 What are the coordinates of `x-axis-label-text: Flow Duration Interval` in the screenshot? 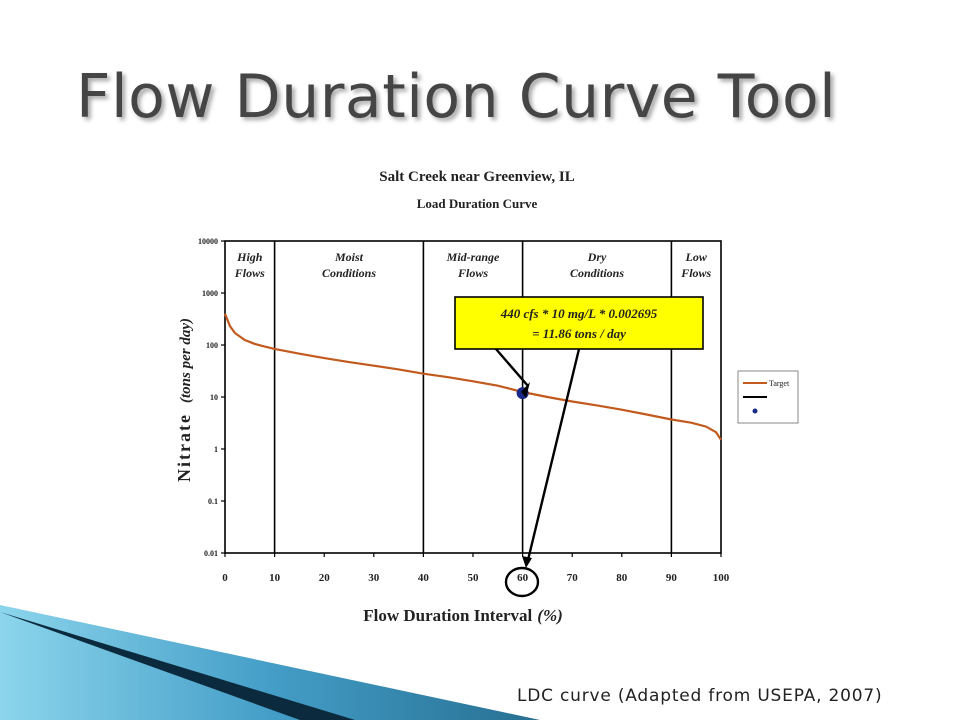 It's located at (447, 615).